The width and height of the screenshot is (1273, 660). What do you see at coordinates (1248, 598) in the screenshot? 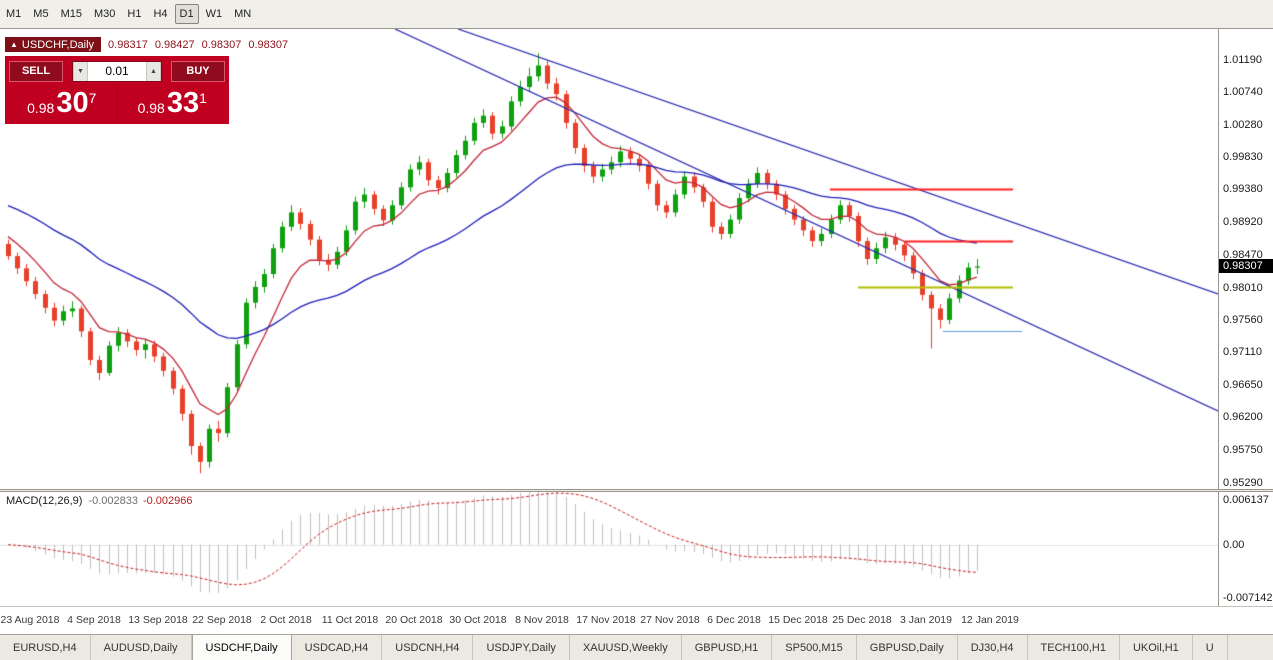
I see `macd-axis-label: -0.007142` at bounding box center [1248, 598].